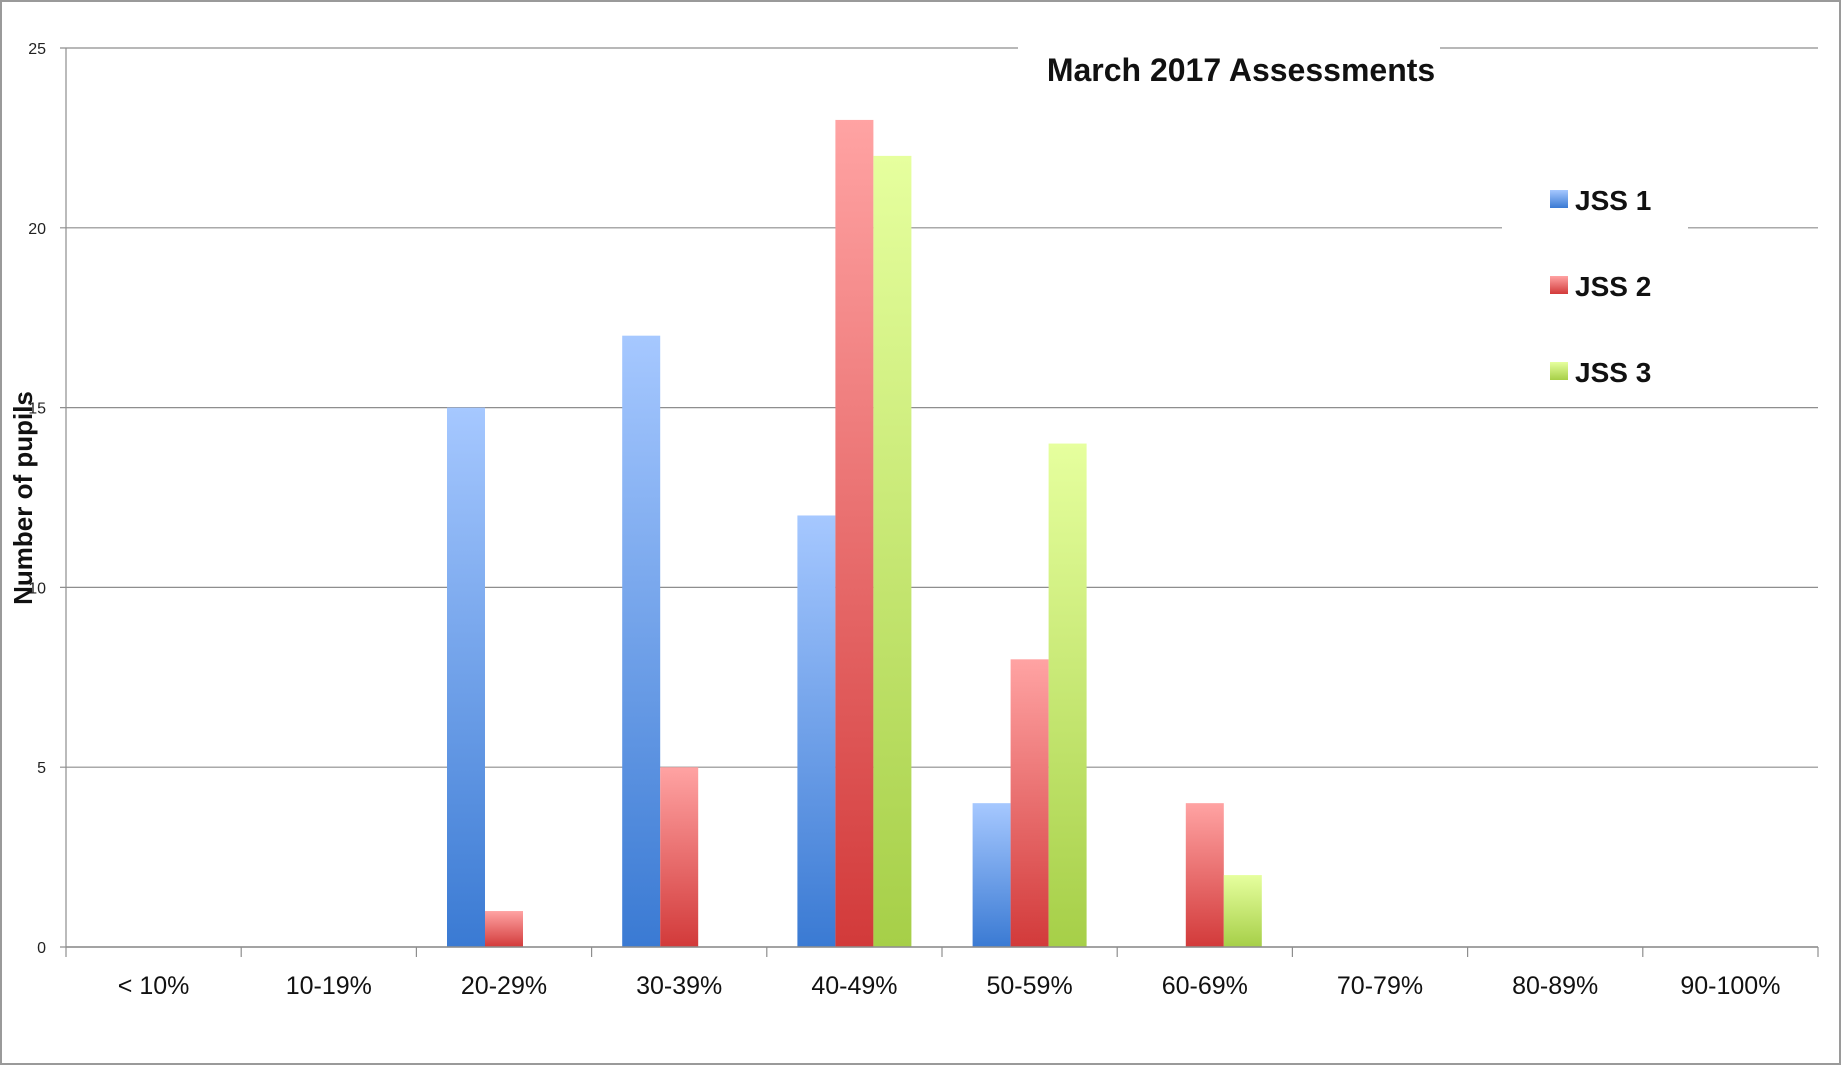 The width and height of the screenshot is (1842, 1065). I want to click on y-tick-label: 0, so click(41, 948).